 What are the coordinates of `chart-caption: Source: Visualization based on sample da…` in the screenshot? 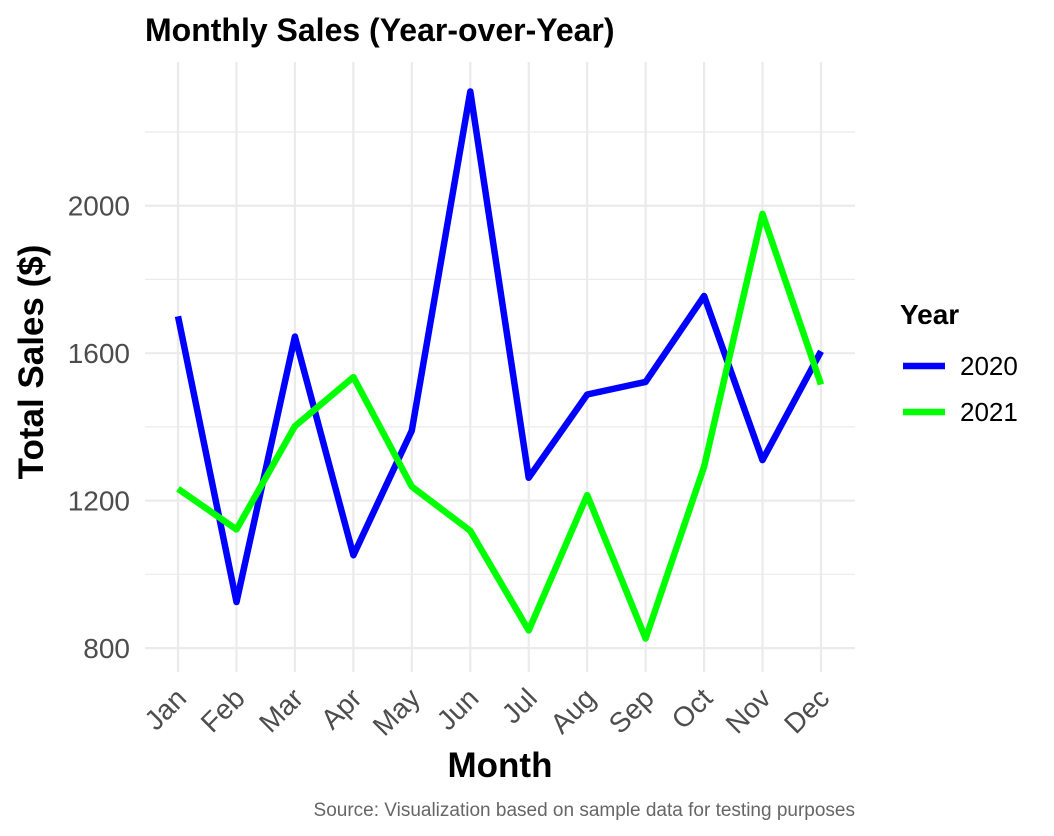 It's located at (584, 810).